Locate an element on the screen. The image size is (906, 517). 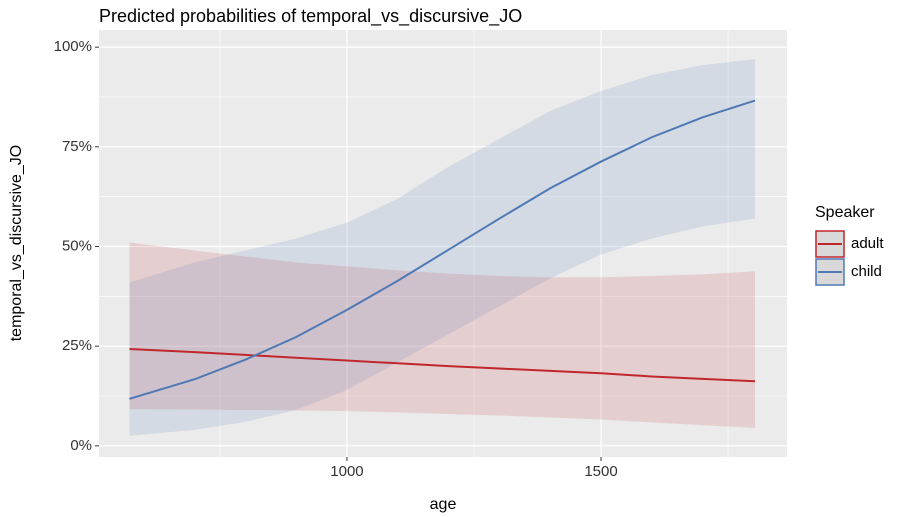
line is located at coordinates (442, 365).